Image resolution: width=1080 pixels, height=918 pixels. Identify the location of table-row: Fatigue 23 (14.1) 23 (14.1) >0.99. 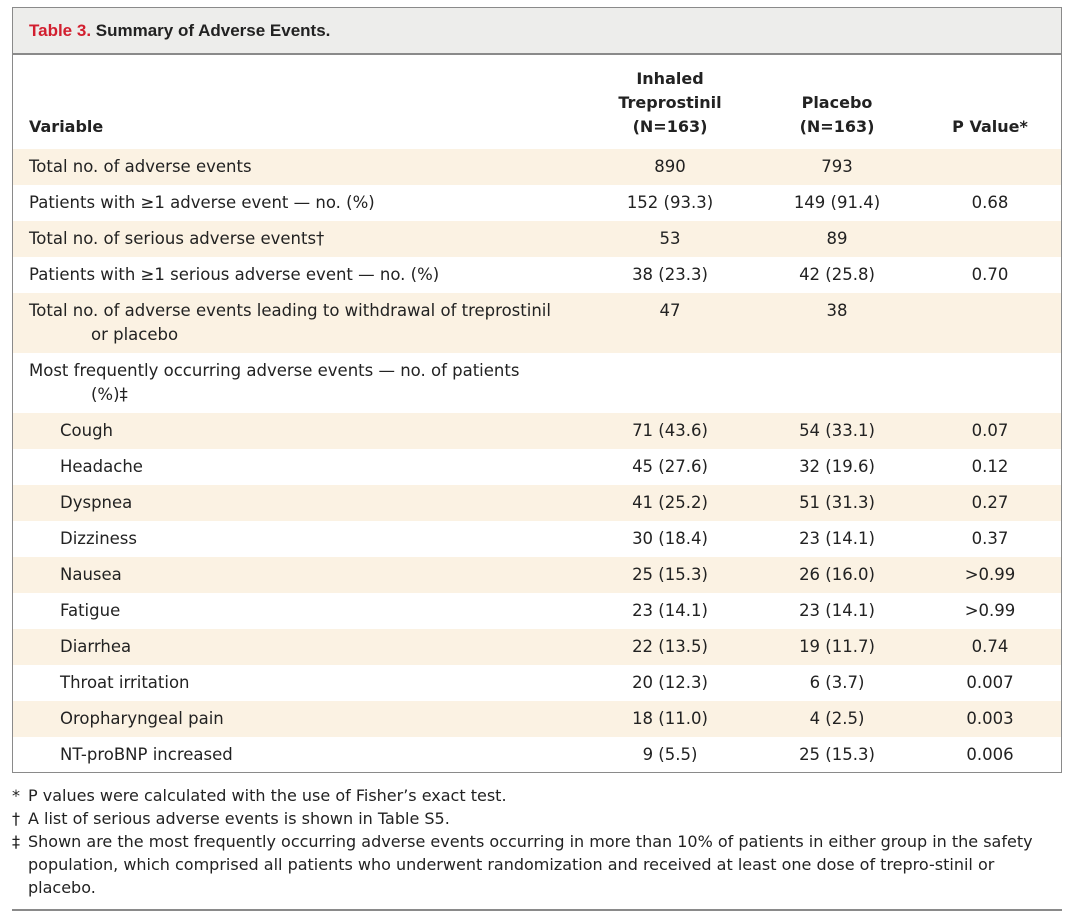
(537, 611).